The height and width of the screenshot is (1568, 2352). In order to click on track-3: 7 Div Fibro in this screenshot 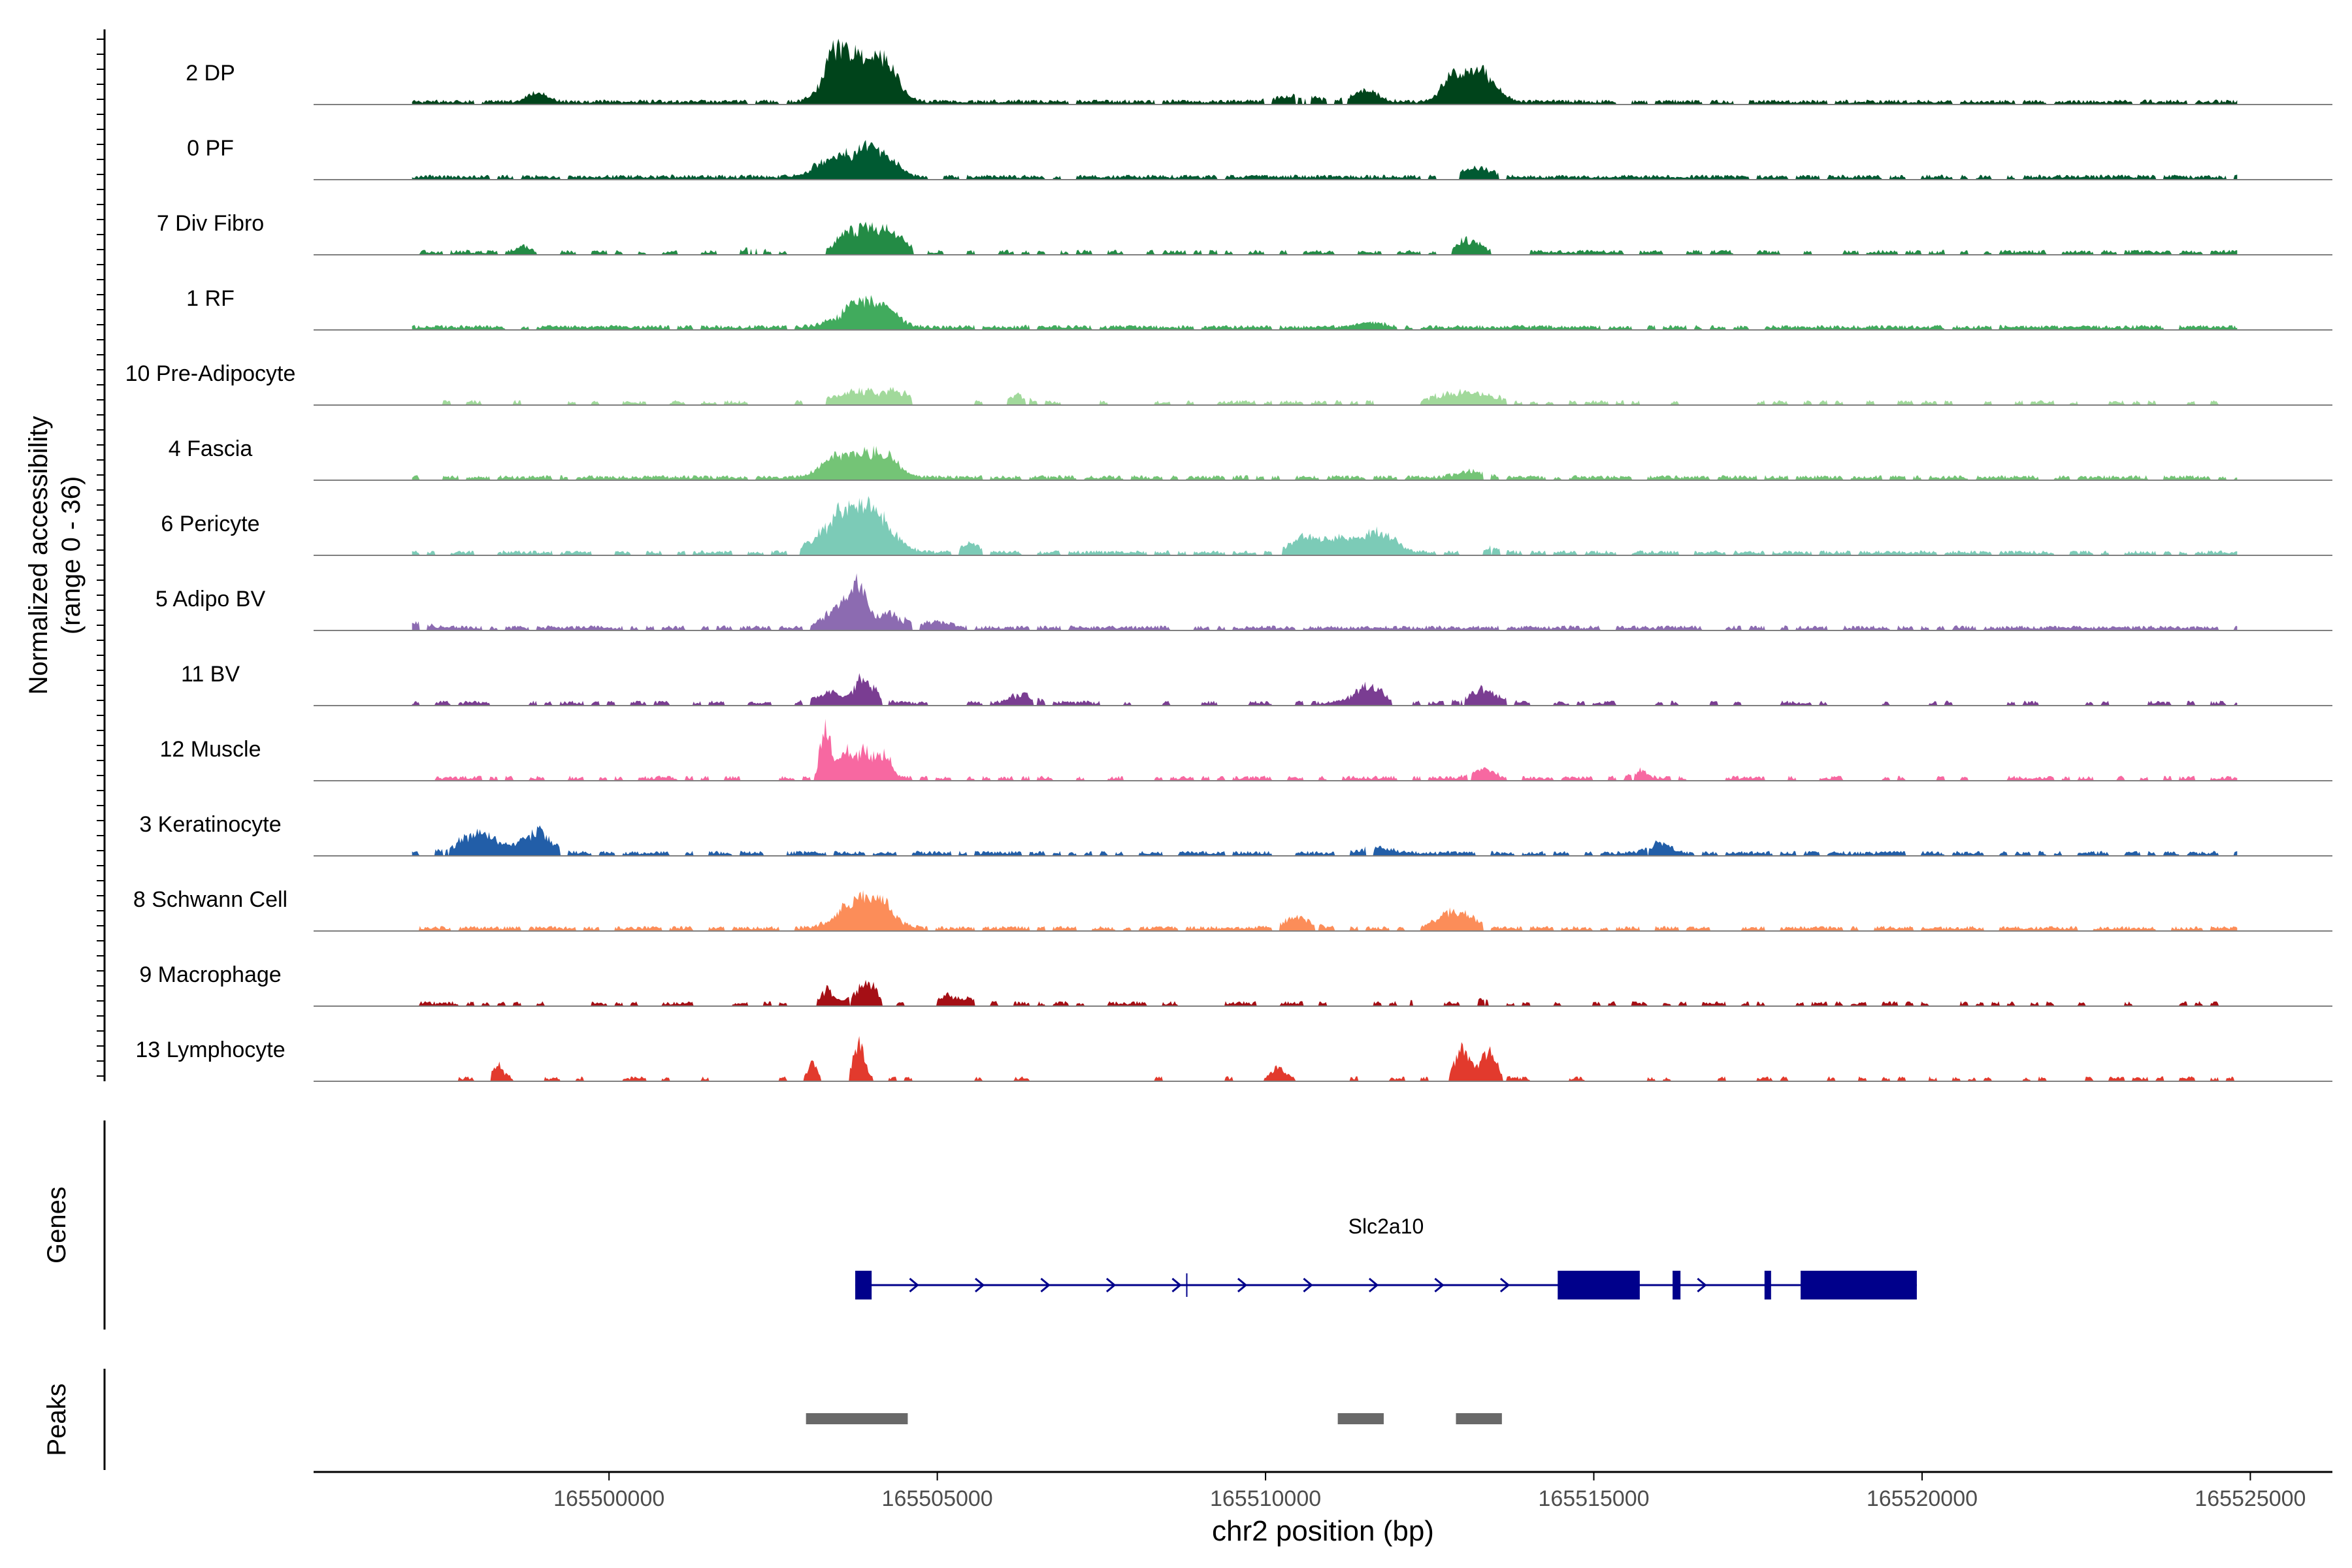, I will do `click(1244, 233)`.